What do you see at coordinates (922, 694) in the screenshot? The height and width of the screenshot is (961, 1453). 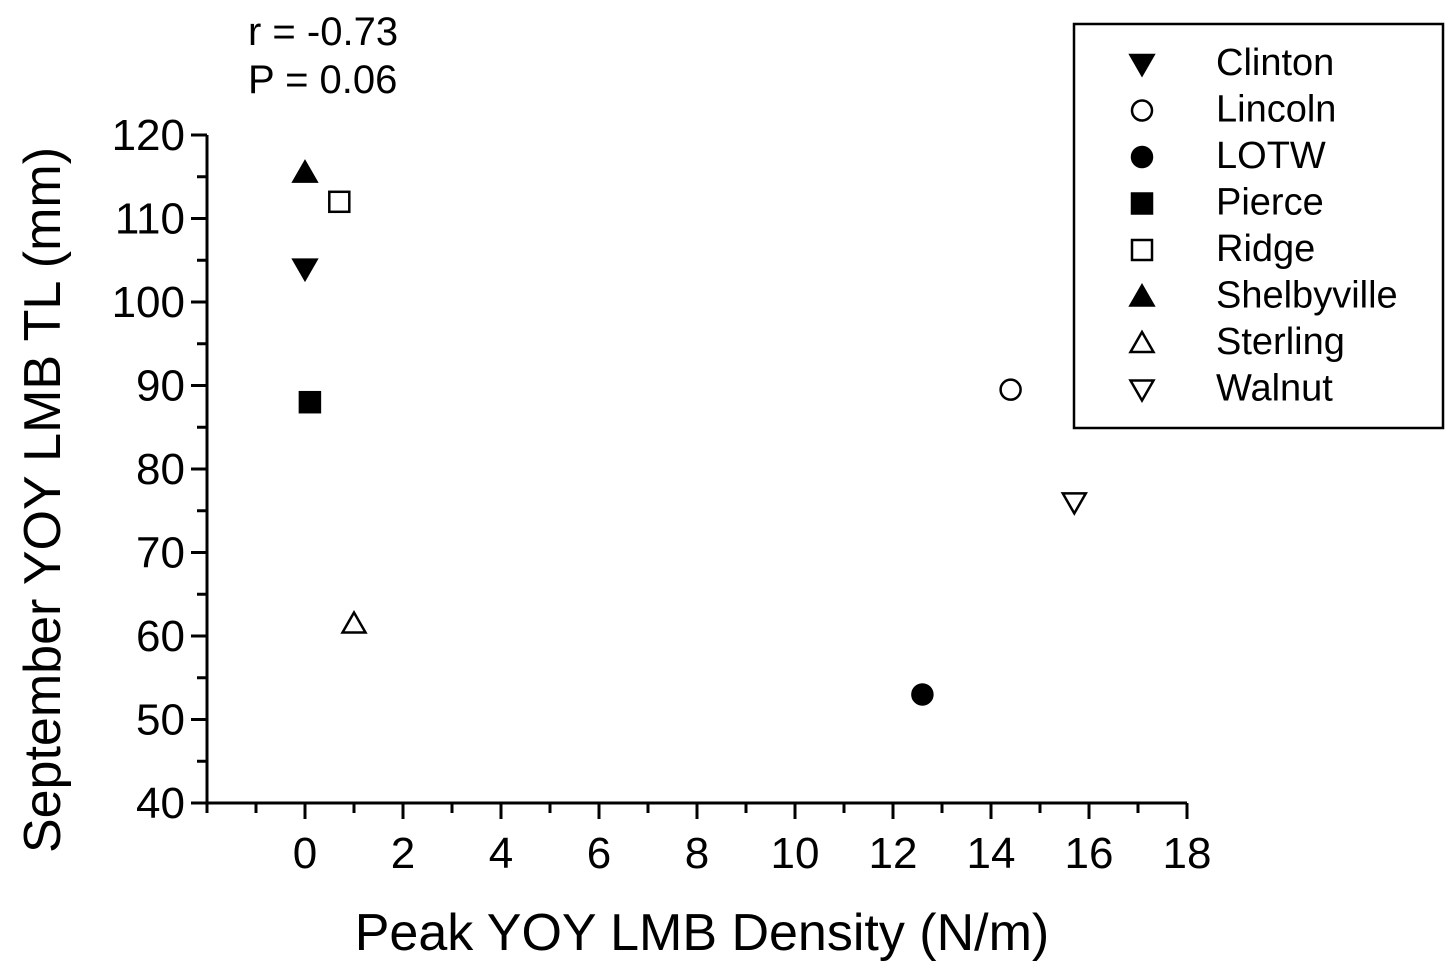 I see `data-point-lotw` at bounding box center [922, 694].